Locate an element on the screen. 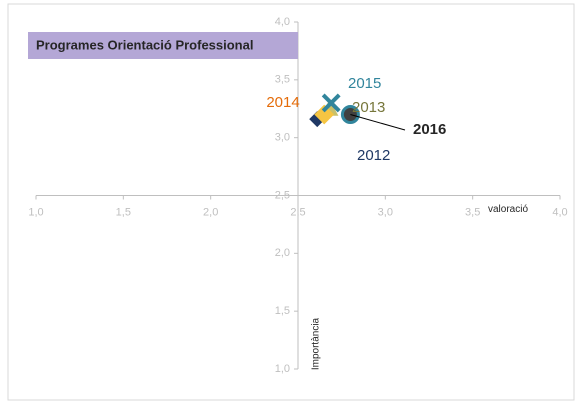 This screenshot has width=580, height=405. x-tick-label: 4,0 is located at coordinates (559, 212).